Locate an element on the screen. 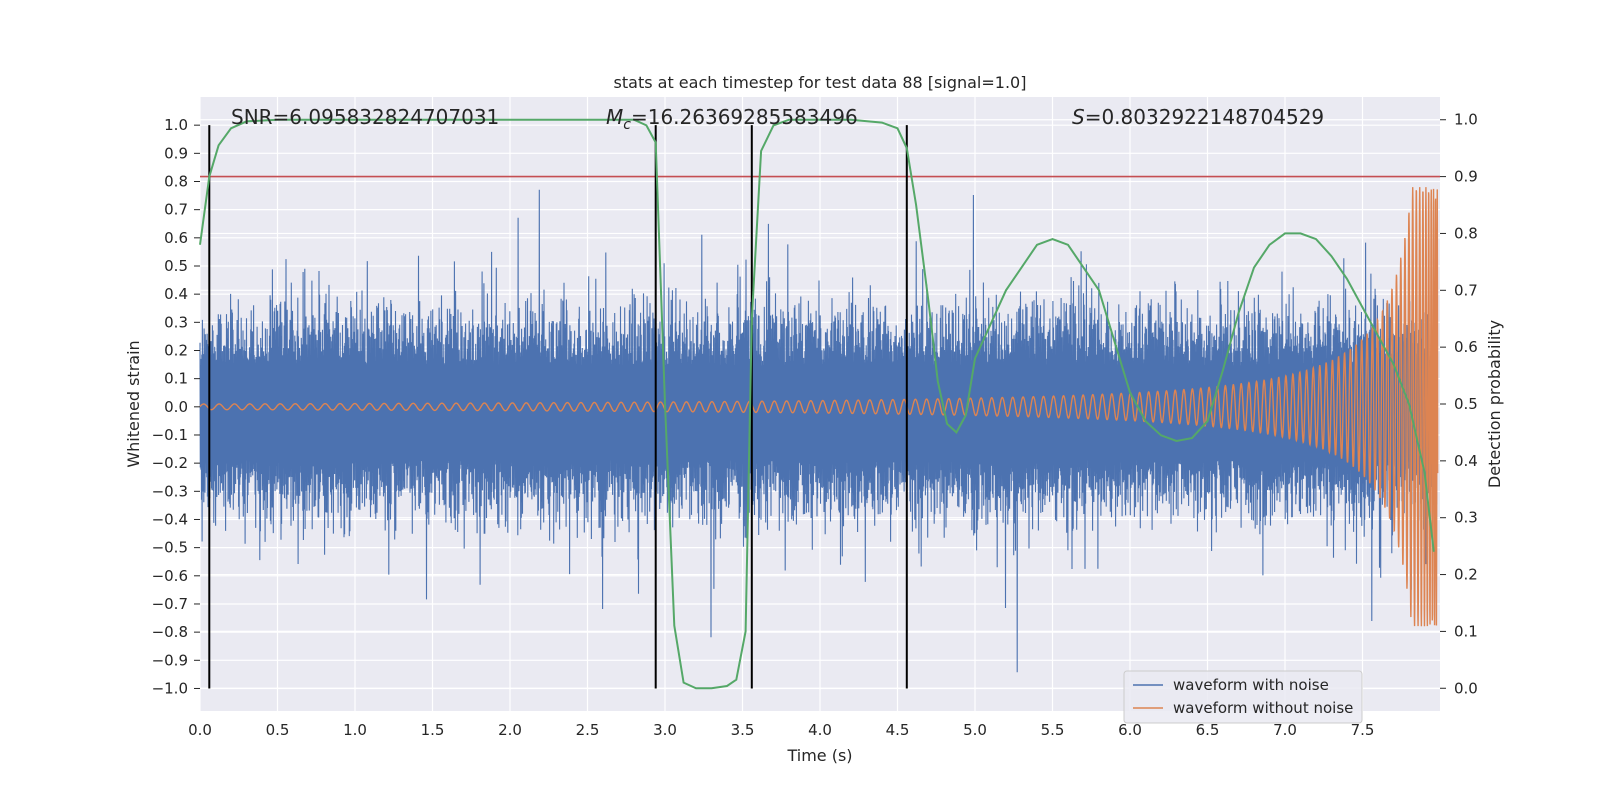  y-tick-label: 0.8 is located at coordinates (176, 181).